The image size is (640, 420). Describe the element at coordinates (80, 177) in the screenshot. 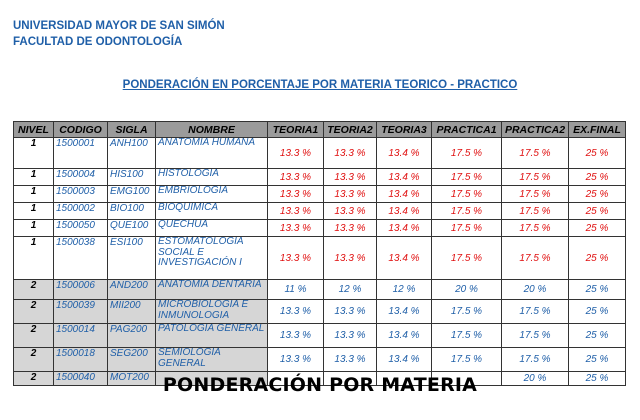

I see `cell-codigo: 1500004` at that location.